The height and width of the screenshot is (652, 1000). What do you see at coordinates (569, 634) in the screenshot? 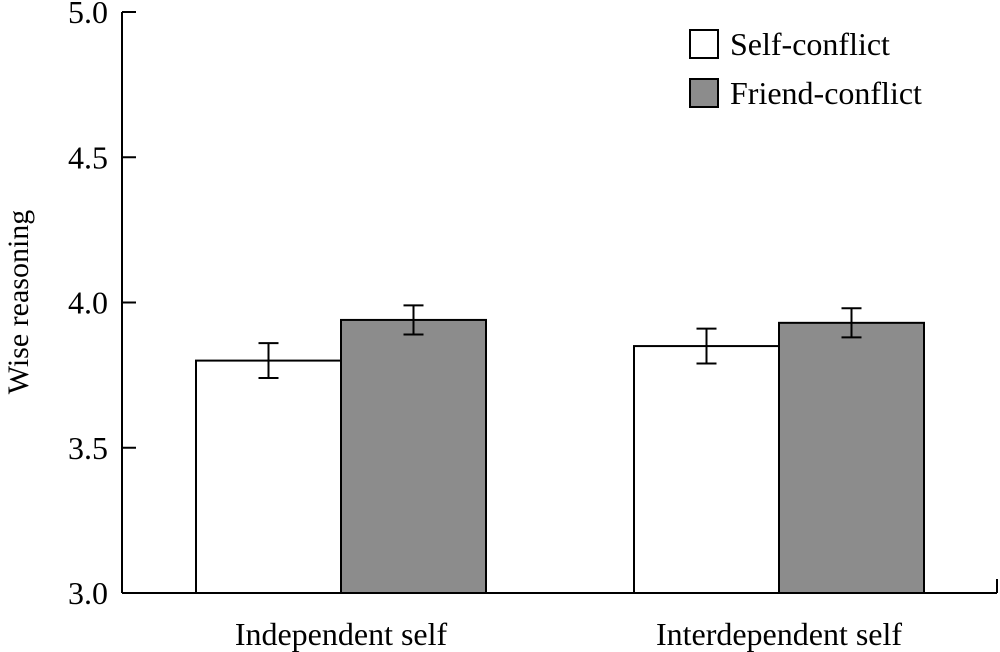
I see `x-axis-category-labels: Independent self Interdependent self` at bounding box center [569, 634].